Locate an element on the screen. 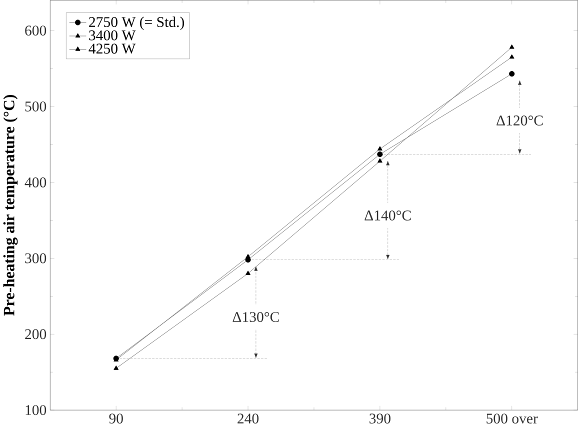 This screenshot has height=427, width=578. y-tick-label: 100 is located at coordinates (36, 410).